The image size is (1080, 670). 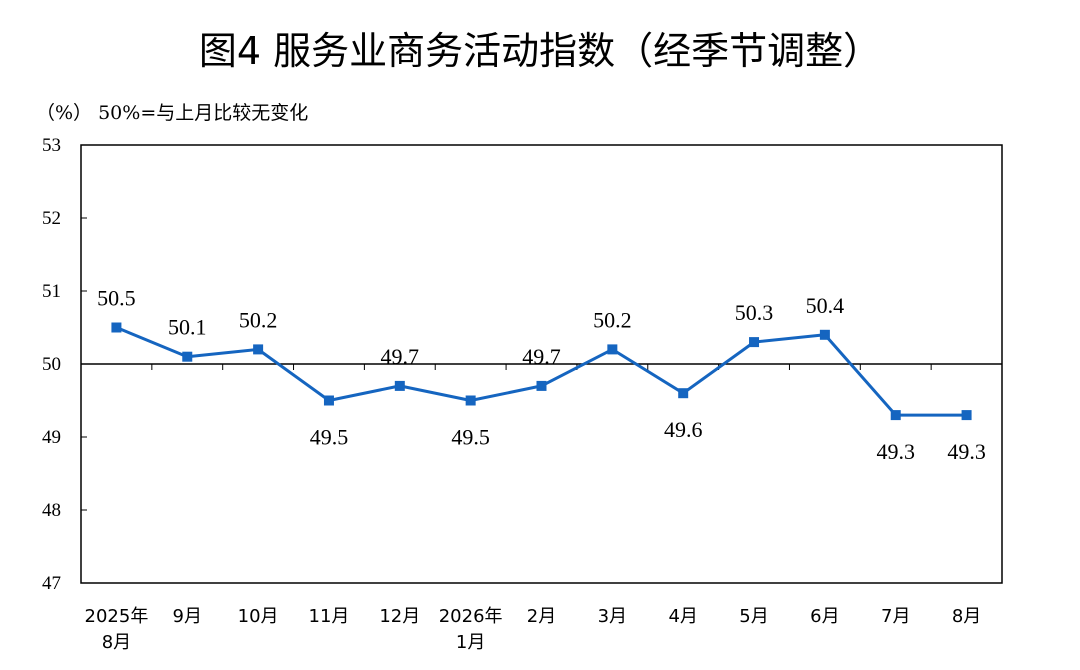 I want to click on series-layer, so click(x=541, y=371).